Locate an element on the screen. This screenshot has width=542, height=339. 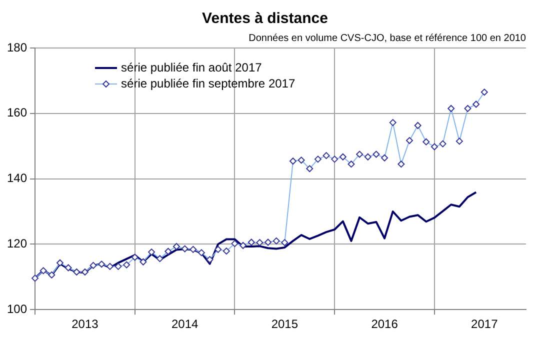
y-tick-label: 120 is located at coordinates (17, 243).